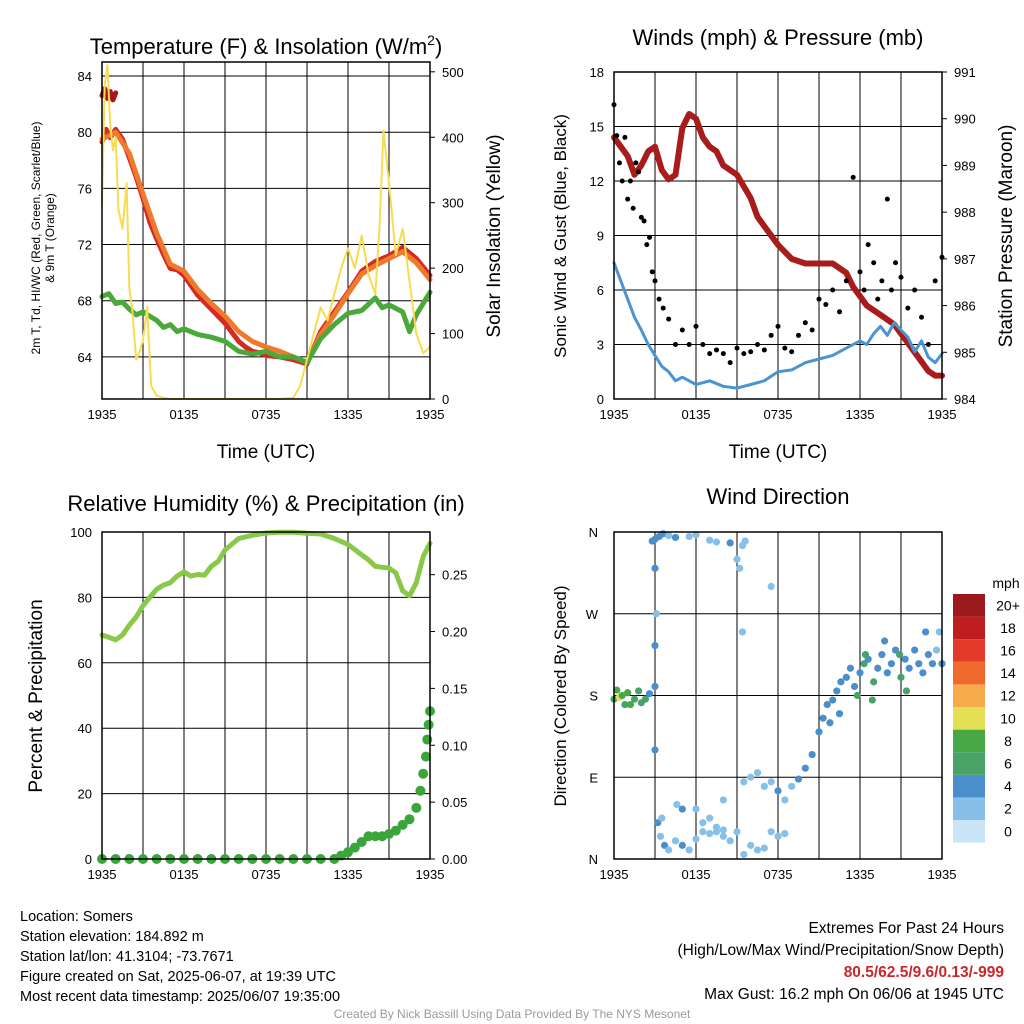 Image resolution: width=1024 pixels, height=1024 pixels. I want to click on y2-tick-label: 0.05, so click(454, 802).